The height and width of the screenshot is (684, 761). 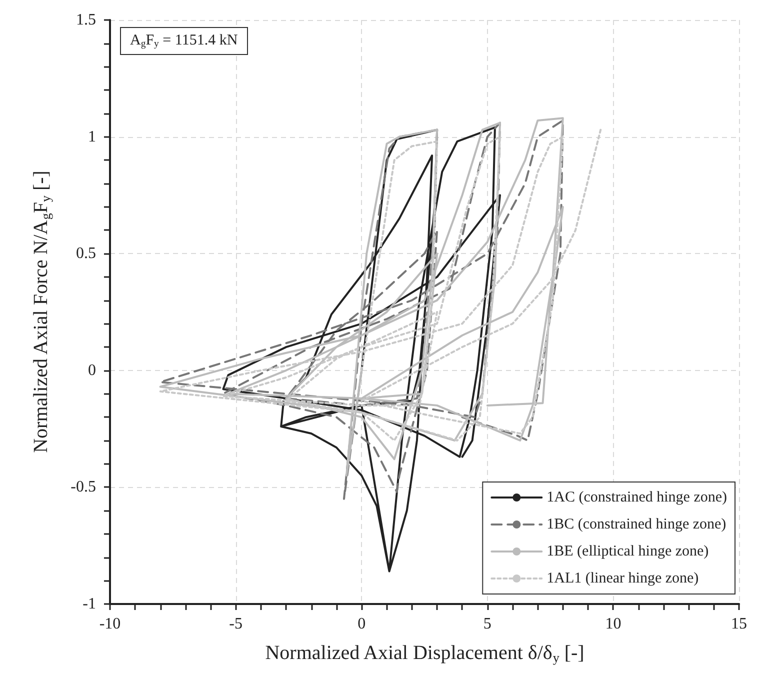 What do you see at coordinates (41, 311) in the screenshot?
I see `y-axis-title: Normalized Axial Force N/AgFy [-]` at bounding box center [41, 311].